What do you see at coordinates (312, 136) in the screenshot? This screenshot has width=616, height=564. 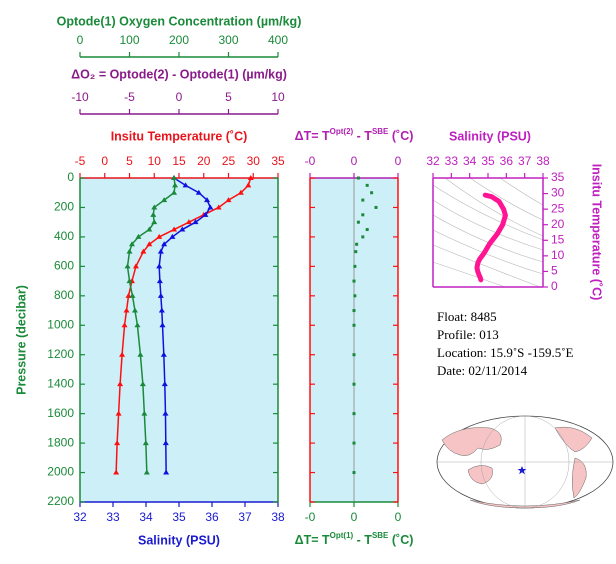 I see `title-part: ΔT= T` at bounding box center [312, 136].